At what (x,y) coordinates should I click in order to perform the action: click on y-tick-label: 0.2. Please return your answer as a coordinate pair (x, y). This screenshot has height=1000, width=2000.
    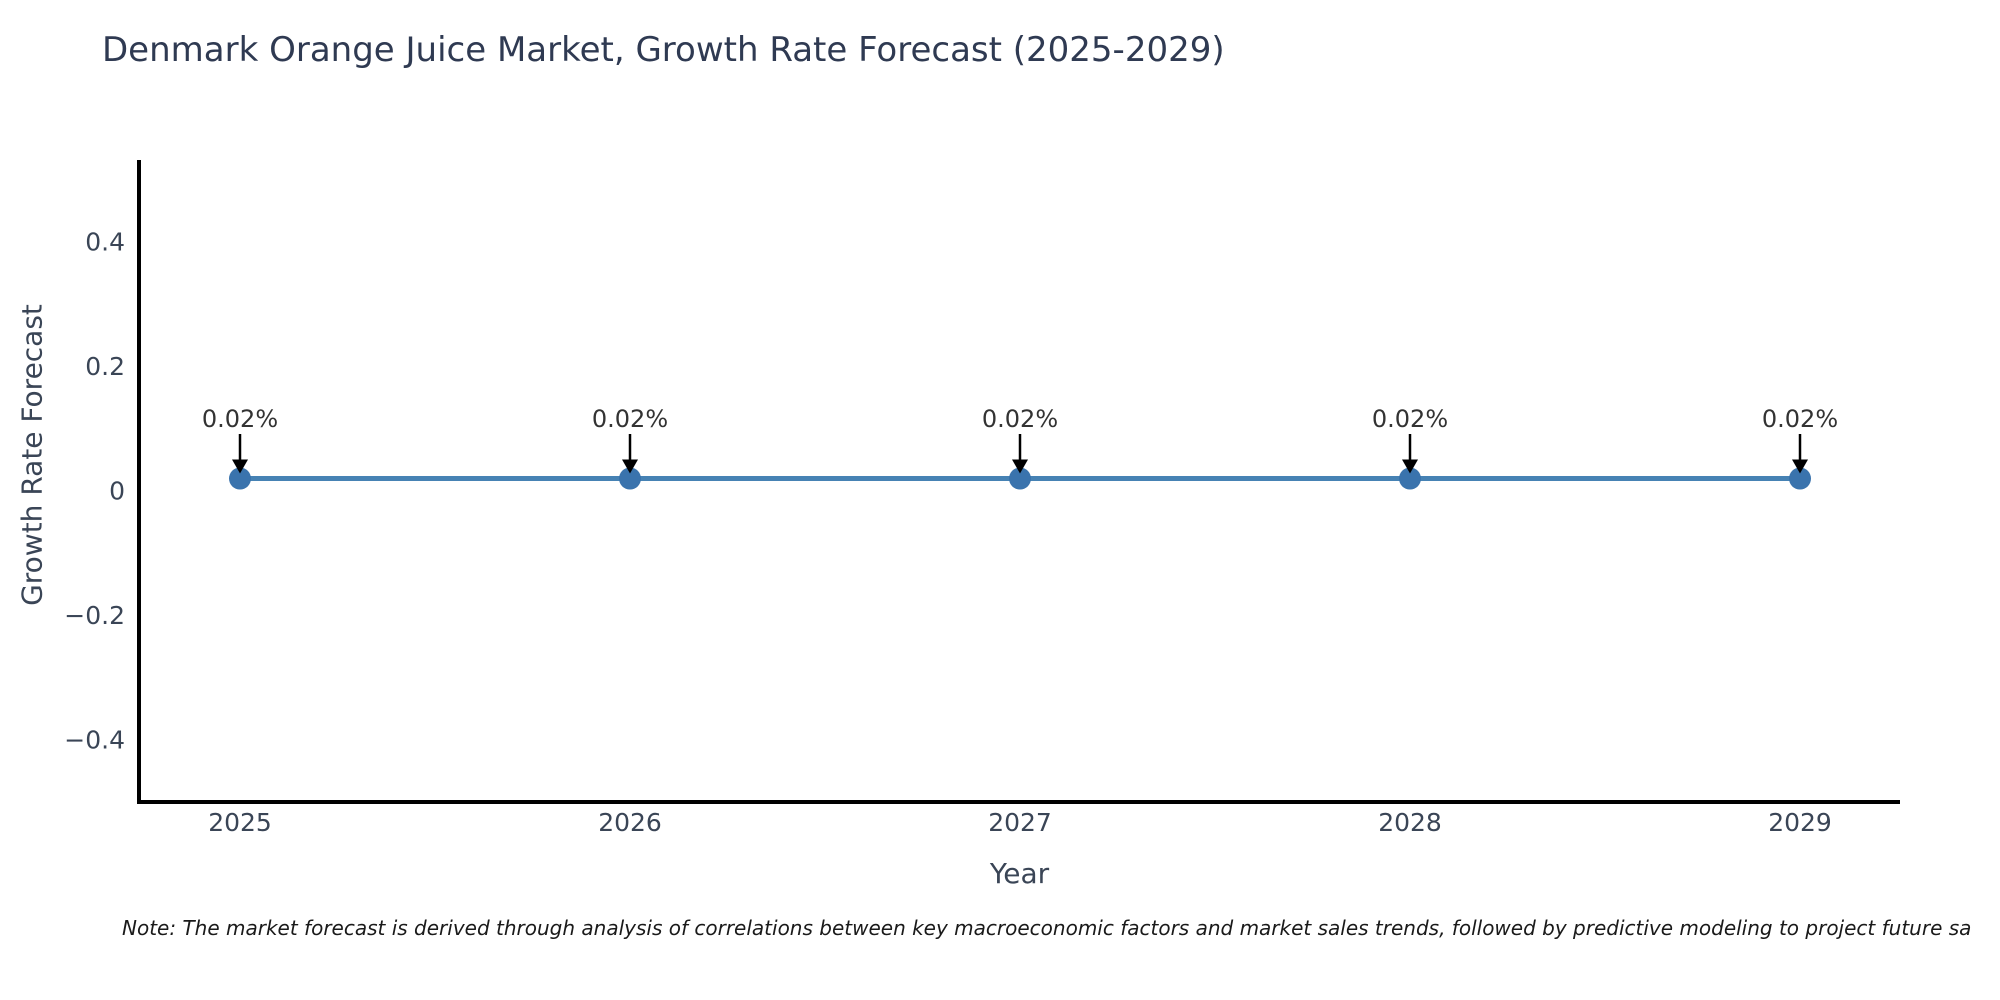
    Looking at the image, I should click on (105, 366).